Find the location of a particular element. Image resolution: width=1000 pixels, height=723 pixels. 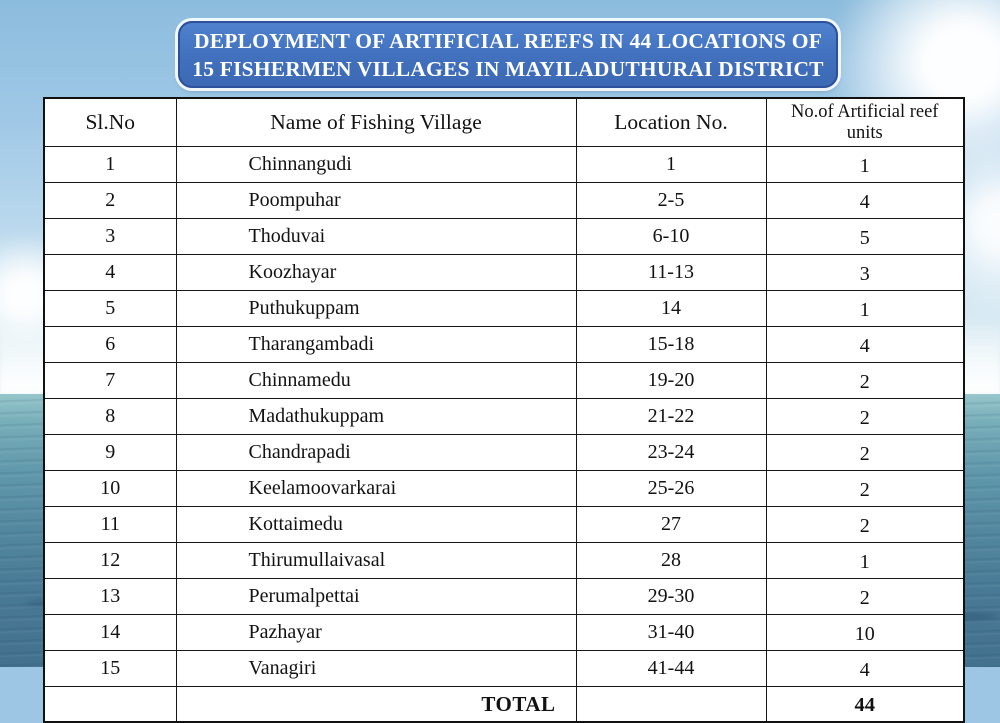

cell-location: 29-30 is located at coordinates (671, 596).